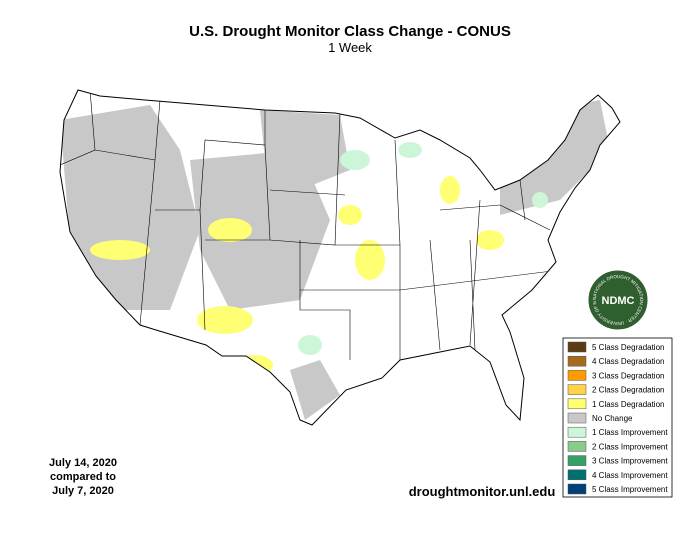 The width and height of the screenshot is (700, 540). I want to click on date-line: July 7, 2020, so click(83, 491).